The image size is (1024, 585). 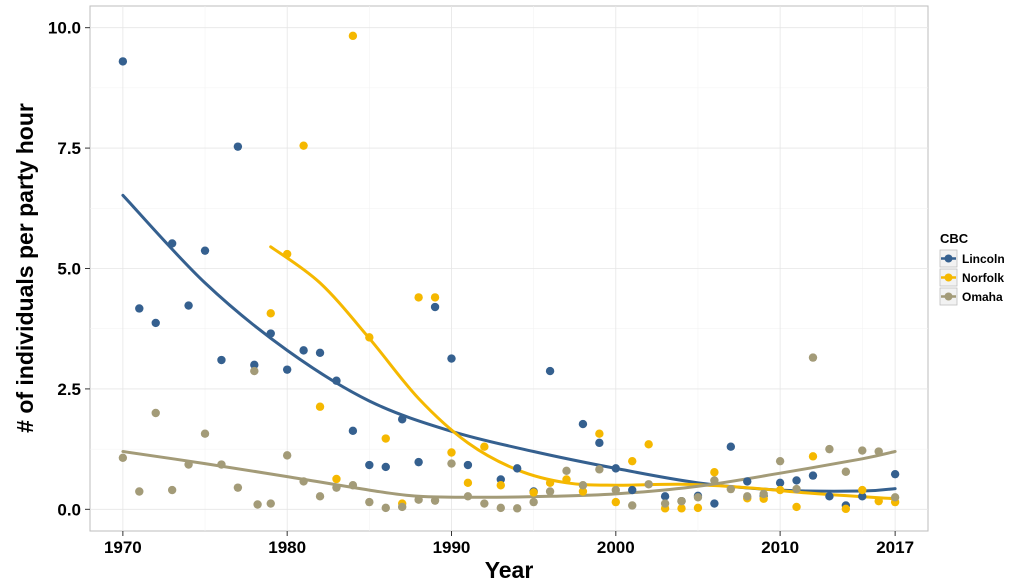 I want to click on legend: CBC Lincoln Norfolk Omaha, so click(x=972, y=268).